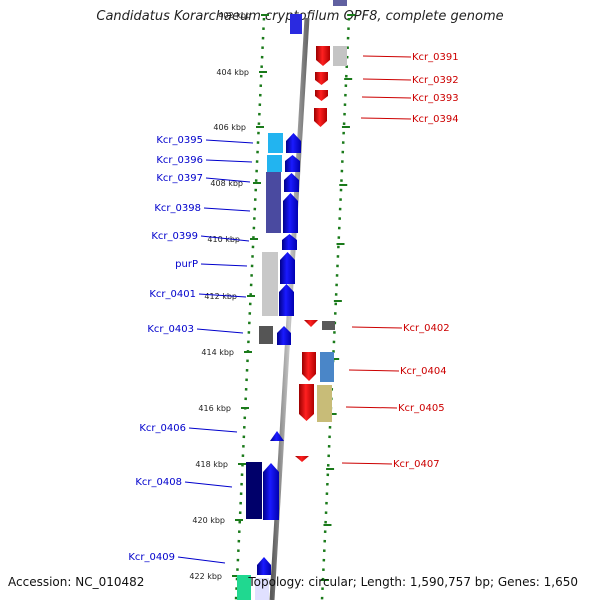  Describe the element at coordinates (211, 464) in the screenshot. I see `kbp-tick-label: 418 kbp` at that location.